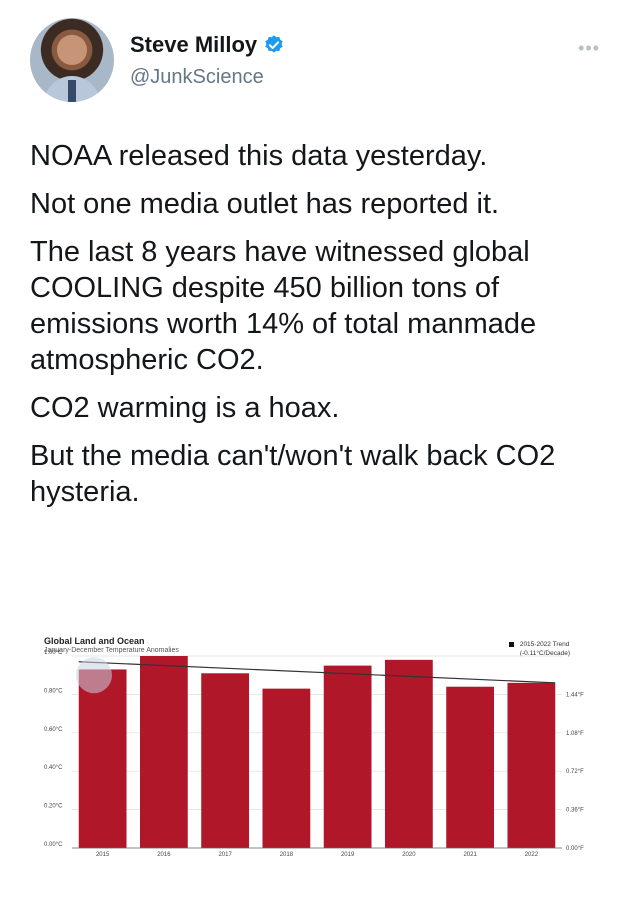 Image resolution: width=626 pixels, height=900 pixels. Describe the element at coordinates (409, 855) in the screenshot. I see `x-tick-label: 2020` at that location.